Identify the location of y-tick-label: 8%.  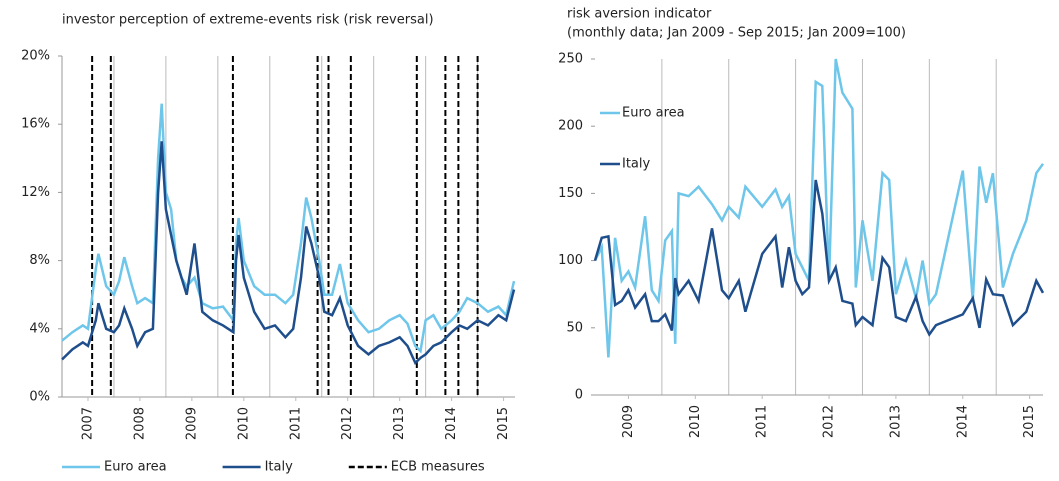
(39, 260).